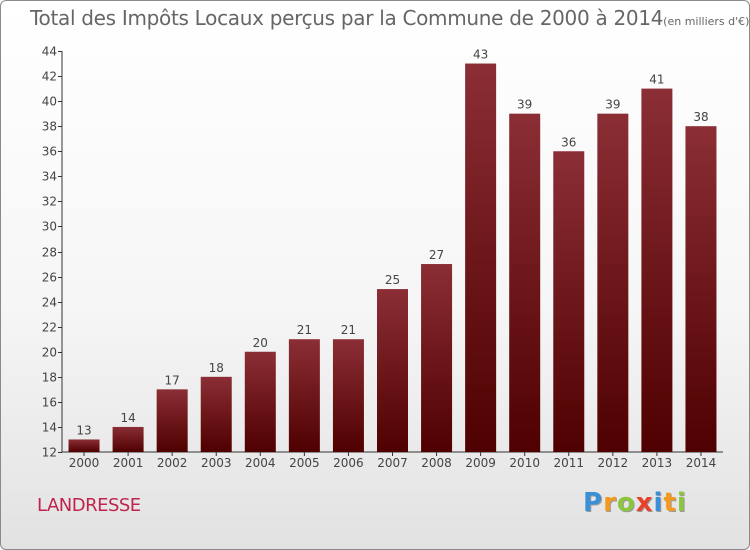  I want to click on value-label-2005: 21, so click(304, 330).